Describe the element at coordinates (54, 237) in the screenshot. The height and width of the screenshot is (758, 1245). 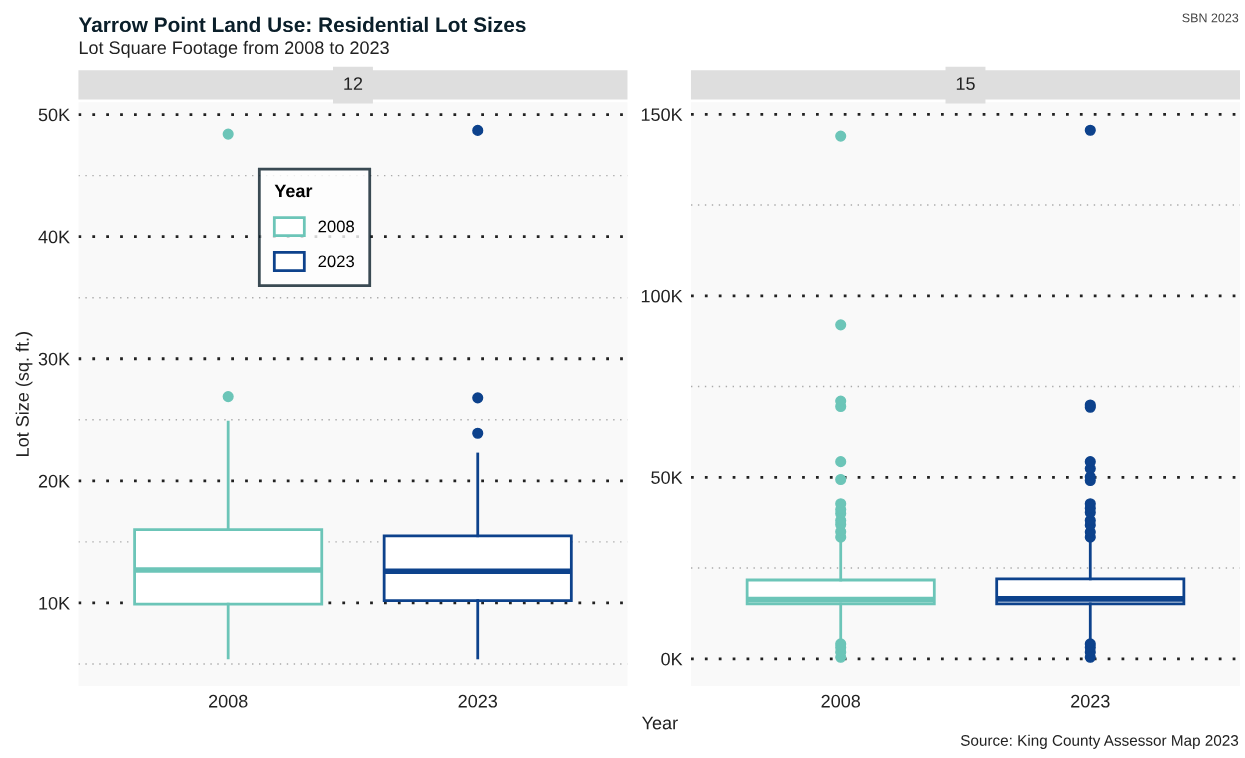
I see `y-tick-label: 40K` at that location.